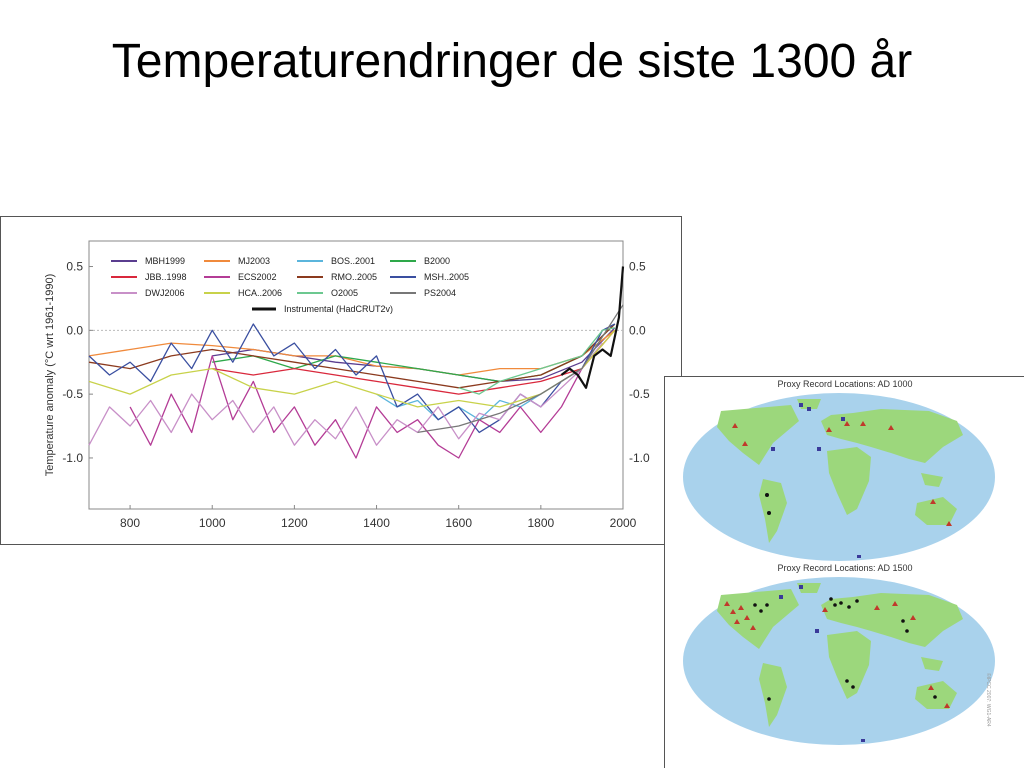  What do you see at coordinates (338, 309) in the screenshot?
I see `legend-label: Instrumental (HadCRUT2v)` at bounding box center [338, 309].